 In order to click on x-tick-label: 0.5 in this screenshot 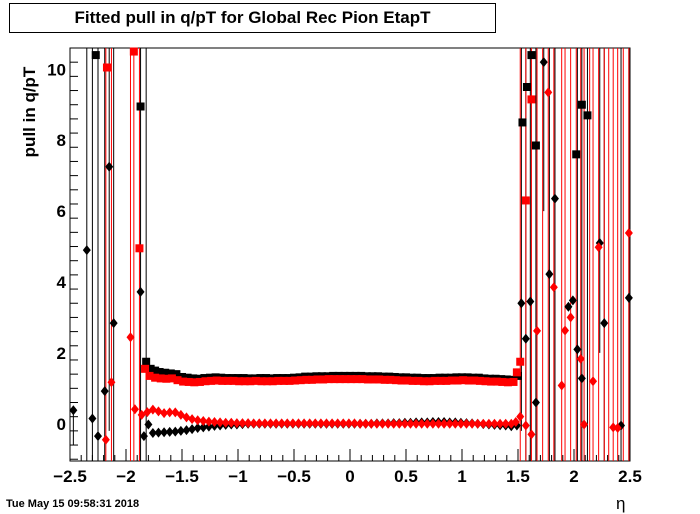, I will do `click(406, 476)`.